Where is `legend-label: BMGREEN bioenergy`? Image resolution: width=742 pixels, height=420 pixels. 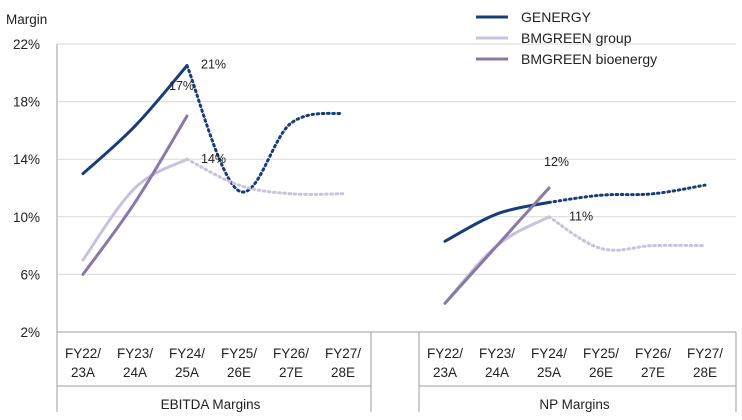 legend-label: BMGREEN bioenergy is located at coordinates (589, 59).